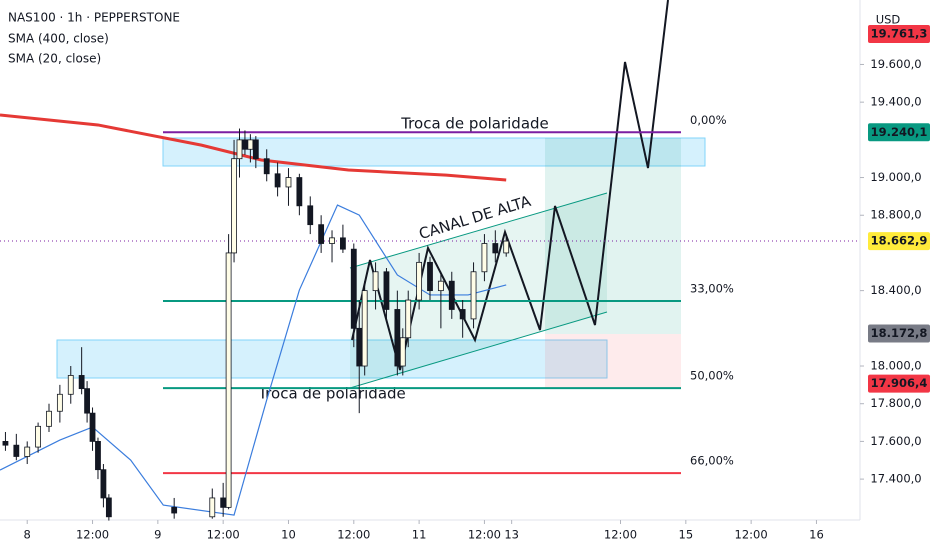  I want to click on x-tick-label: 10, so click(288, 535).